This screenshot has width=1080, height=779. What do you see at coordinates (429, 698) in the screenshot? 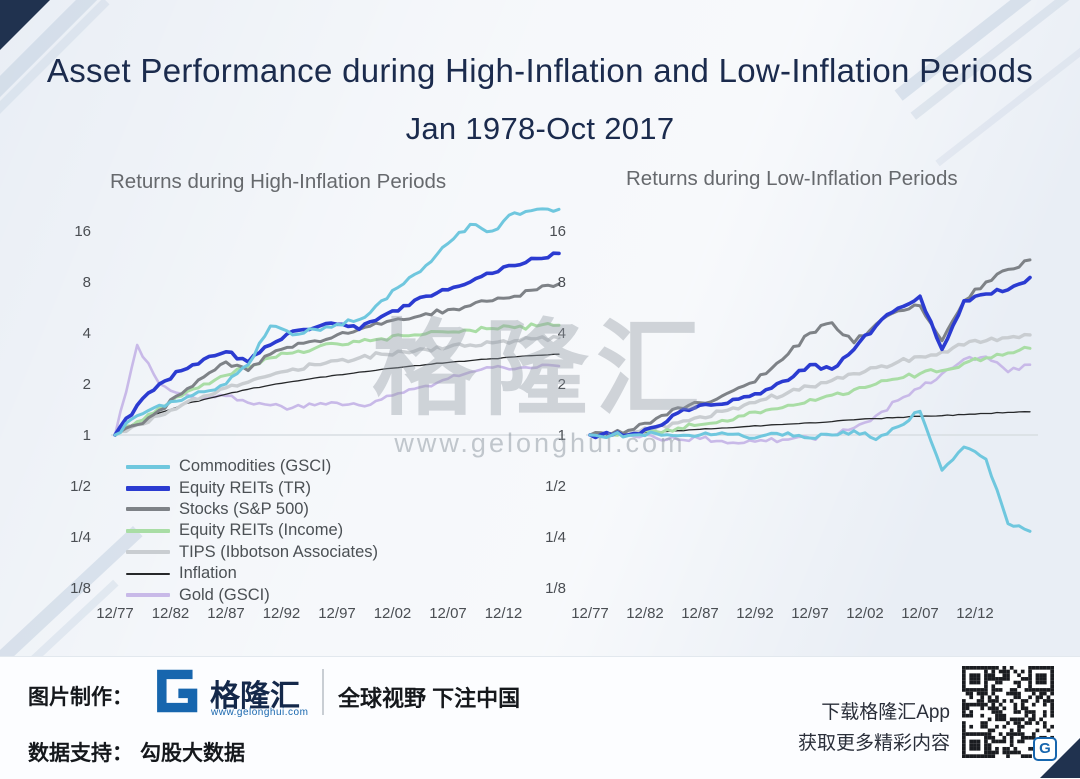
I see `brand-slogan: 全球视野 下注中国` at bounding box center [429, 698].